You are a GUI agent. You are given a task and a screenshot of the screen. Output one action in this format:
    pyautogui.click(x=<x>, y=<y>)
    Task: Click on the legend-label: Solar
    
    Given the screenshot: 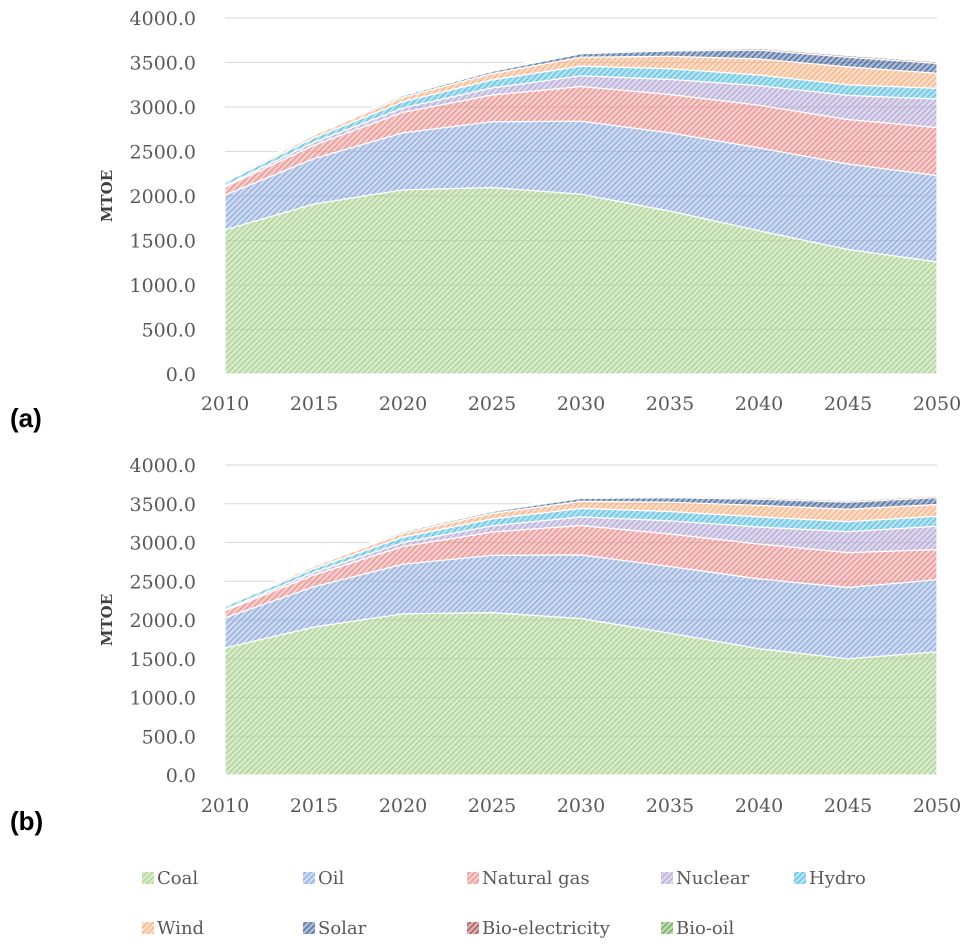 What is the action you would take?
    pyautogui.click(x=342, y=928)
    